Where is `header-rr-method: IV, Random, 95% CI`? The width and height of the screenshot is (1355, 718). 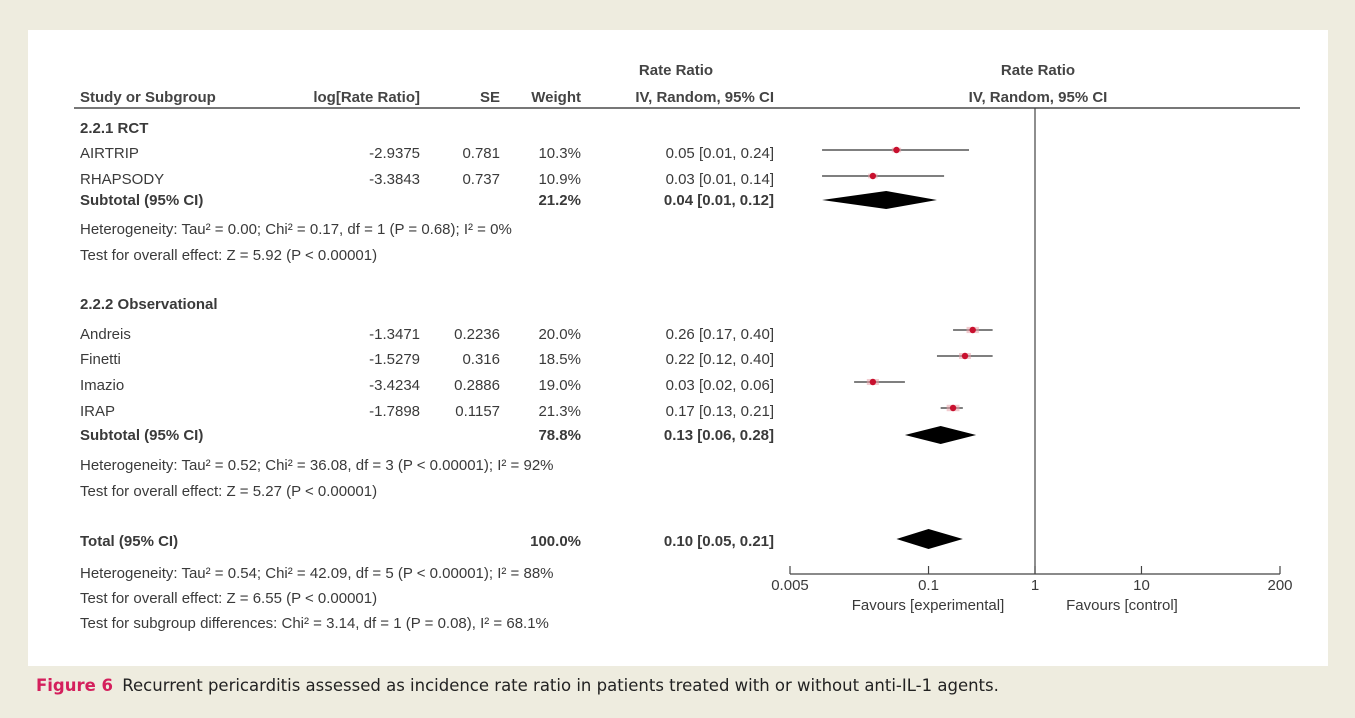
header-rr-method: IV, Random, 95% CI is located at coordinates (704, 97).